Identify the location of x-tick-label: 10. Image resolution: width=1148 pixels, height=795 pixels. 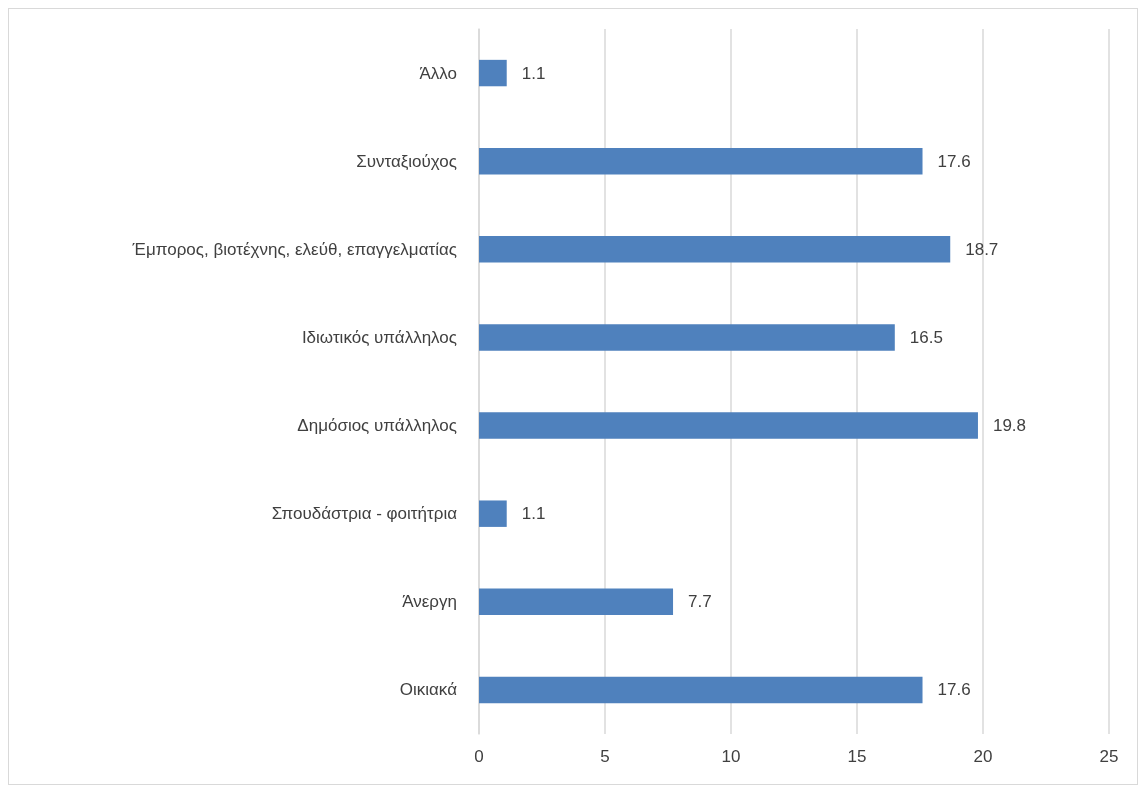
(731, 756).